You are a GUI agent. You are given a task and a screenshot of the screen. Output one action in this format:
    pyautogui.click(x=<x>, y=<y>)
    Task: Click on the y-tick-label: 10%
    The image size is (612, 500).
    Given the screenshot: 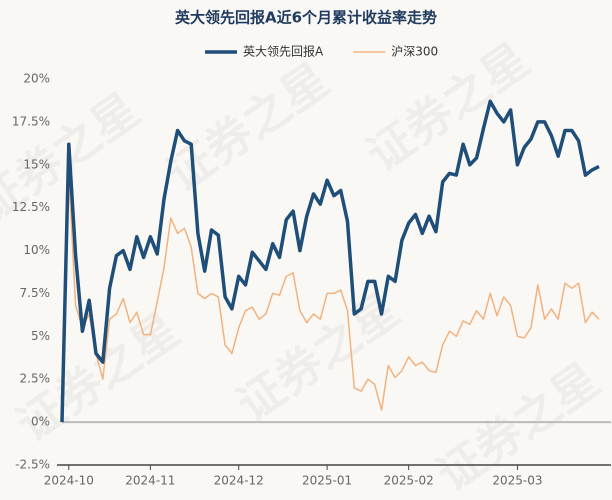 What is the action you would take?
    pyautogui.click(x=36, y=250)
    